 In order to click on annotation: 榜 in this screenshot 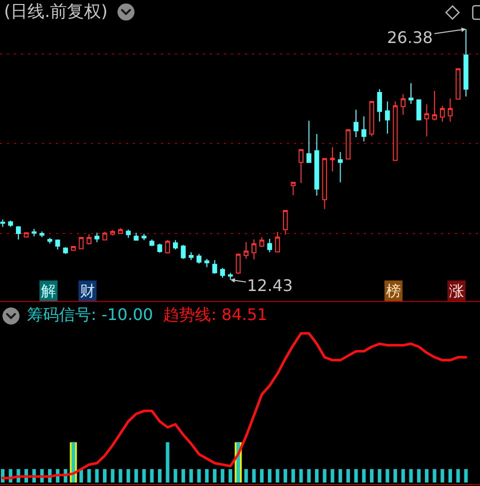, I will do `click(393, 291)`.